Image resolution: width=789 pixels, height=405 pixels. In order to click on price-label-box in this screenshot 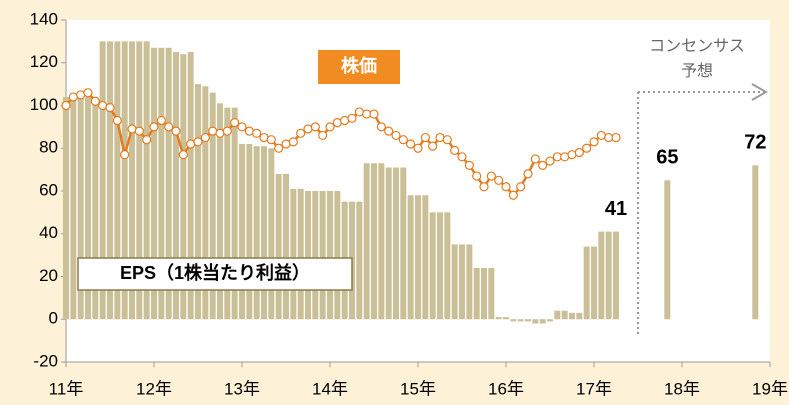, I will do `click(359, 67)`.